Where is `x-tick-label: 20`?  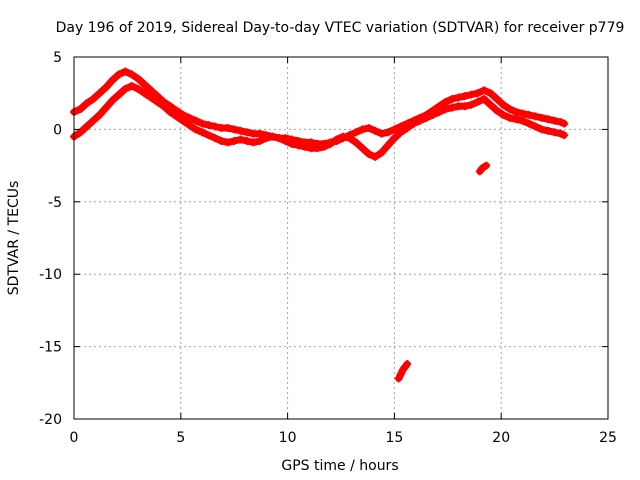
x-tick-label: 20 is located at coordinates (501, 438).